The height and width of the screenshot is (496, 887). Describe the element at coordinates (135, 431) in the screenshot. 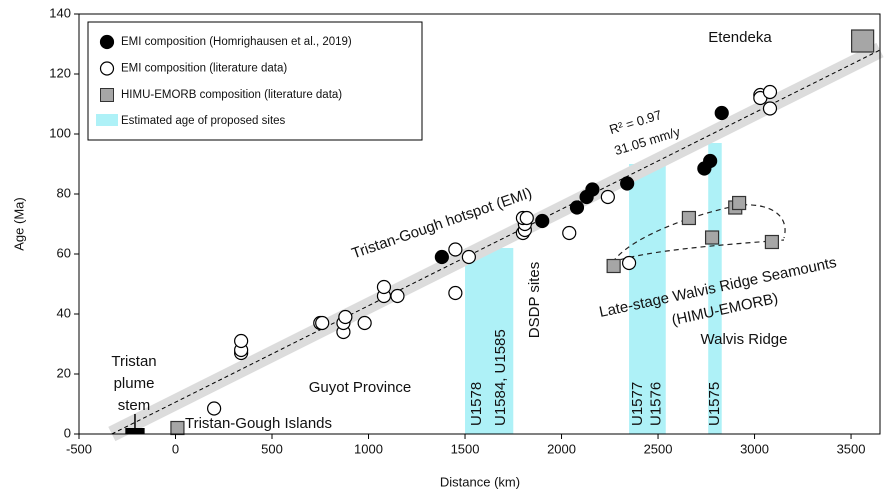

I see `plume-stem` at that location.